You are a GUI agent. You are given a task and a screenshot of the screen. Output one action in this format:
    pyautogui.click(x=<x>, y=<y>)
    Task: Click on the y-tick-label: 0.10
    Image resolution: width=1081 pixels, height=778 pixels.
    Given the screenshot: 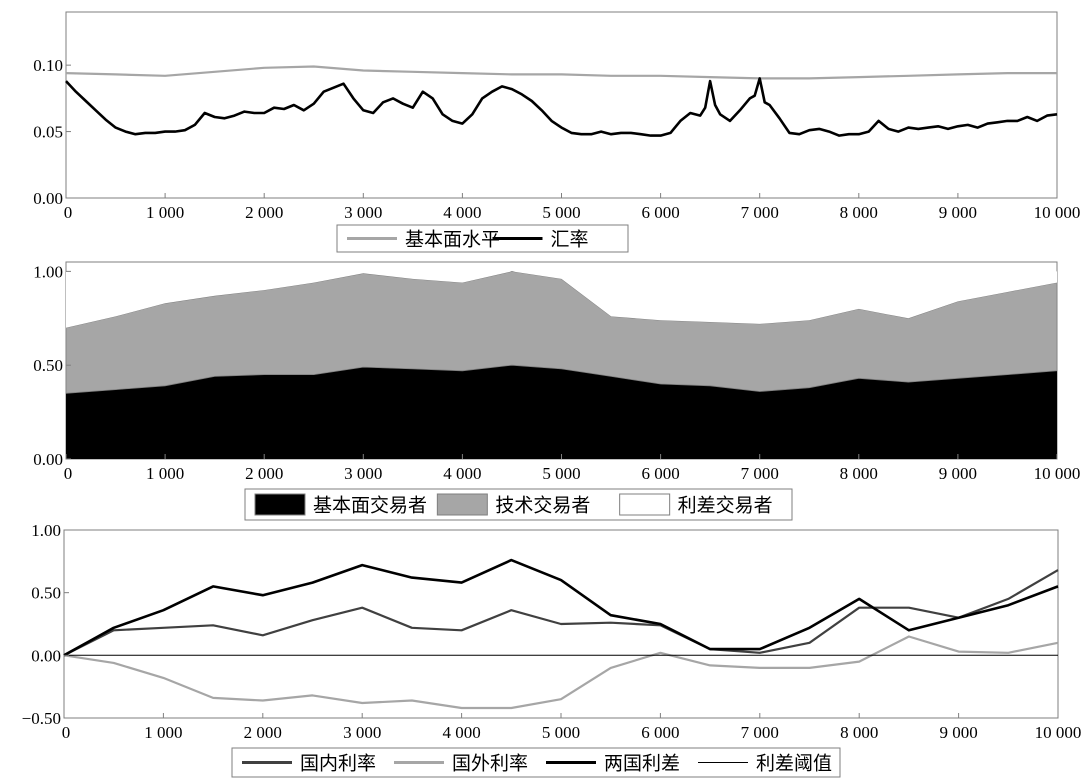 What is the action you would take?
    pyautogui.click(x=48, y=65)
    